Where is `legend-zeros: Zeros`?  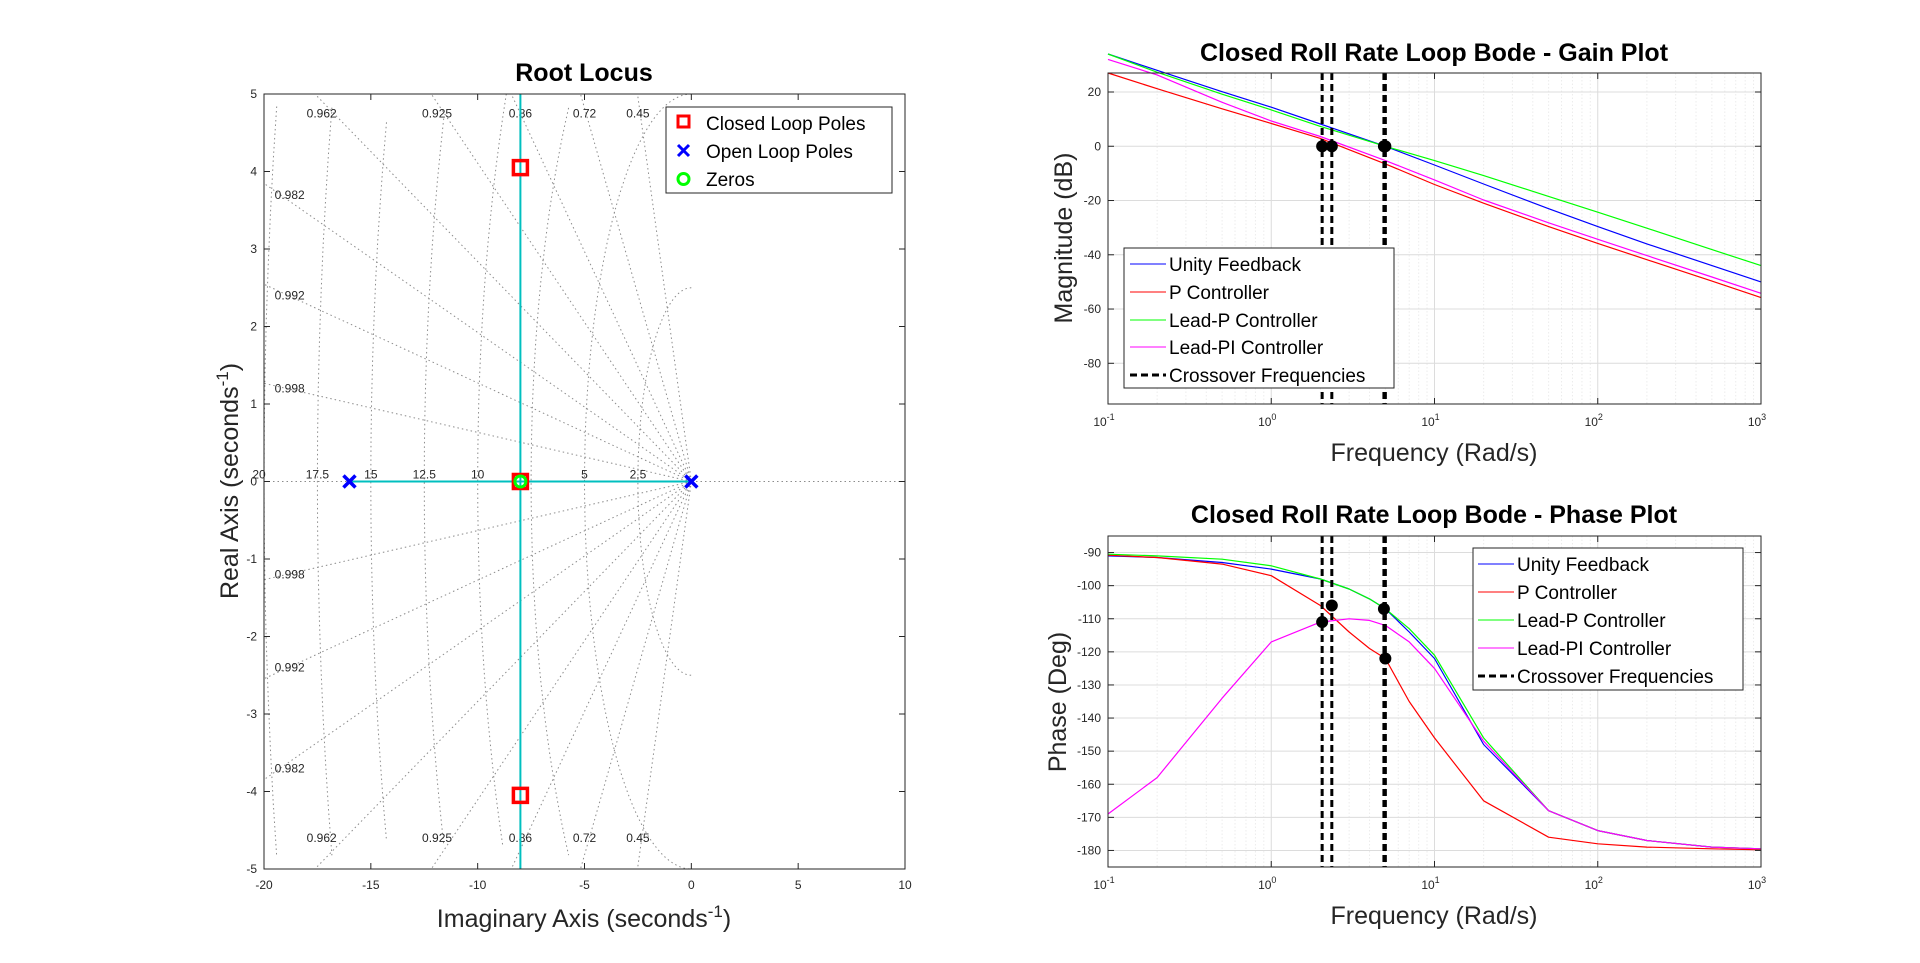 legend-zeros: Zeros is located at coordinates (730, 180).